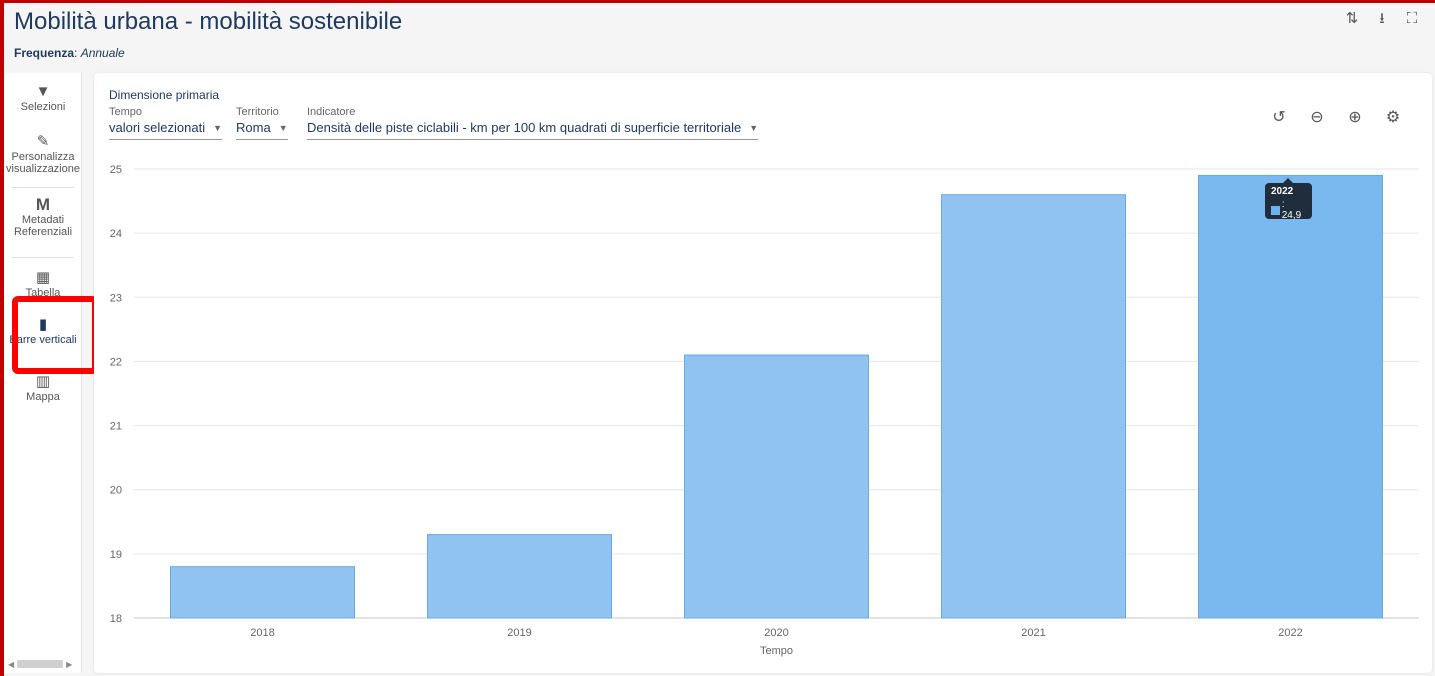 The height and width of the screenshot is (676, 1435). What do you see at coordinates (262, 633) in the screenshot?
I see `x-tick-label: 2018` at bounding box center [262, 633].